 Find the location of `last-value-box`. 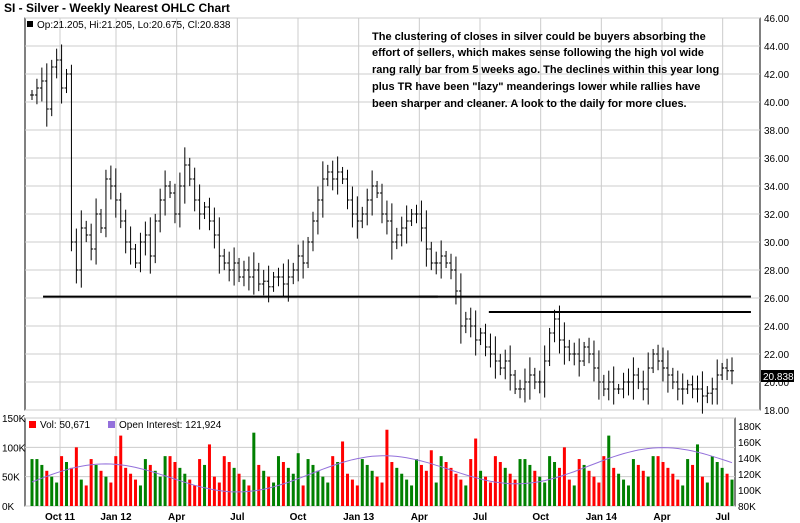

last-value-box is located at coordinates (777, 376).